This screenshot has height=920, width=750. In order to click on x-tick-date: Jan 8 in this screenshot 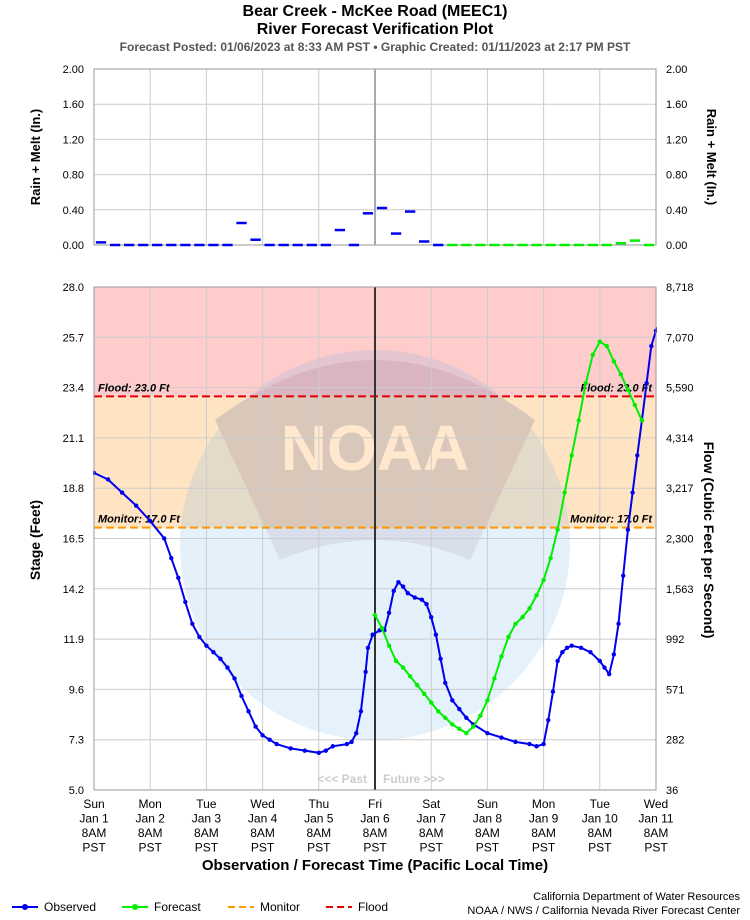, I will do `click(488, 819)`.